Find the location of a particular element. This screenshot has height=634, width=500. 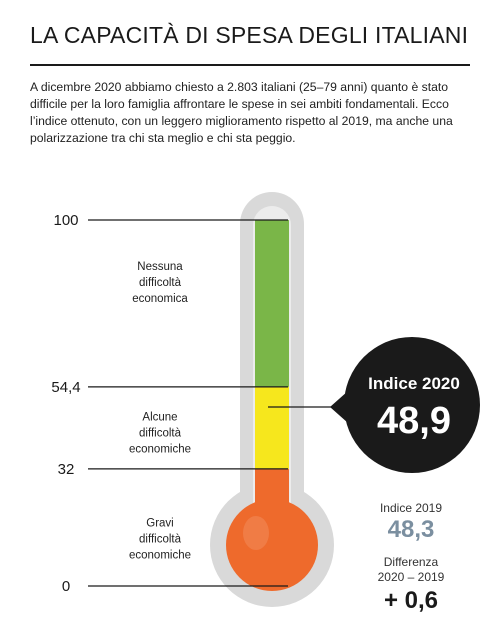

zone-label-0-0: Nessuna is located at coordinates (160, 267).